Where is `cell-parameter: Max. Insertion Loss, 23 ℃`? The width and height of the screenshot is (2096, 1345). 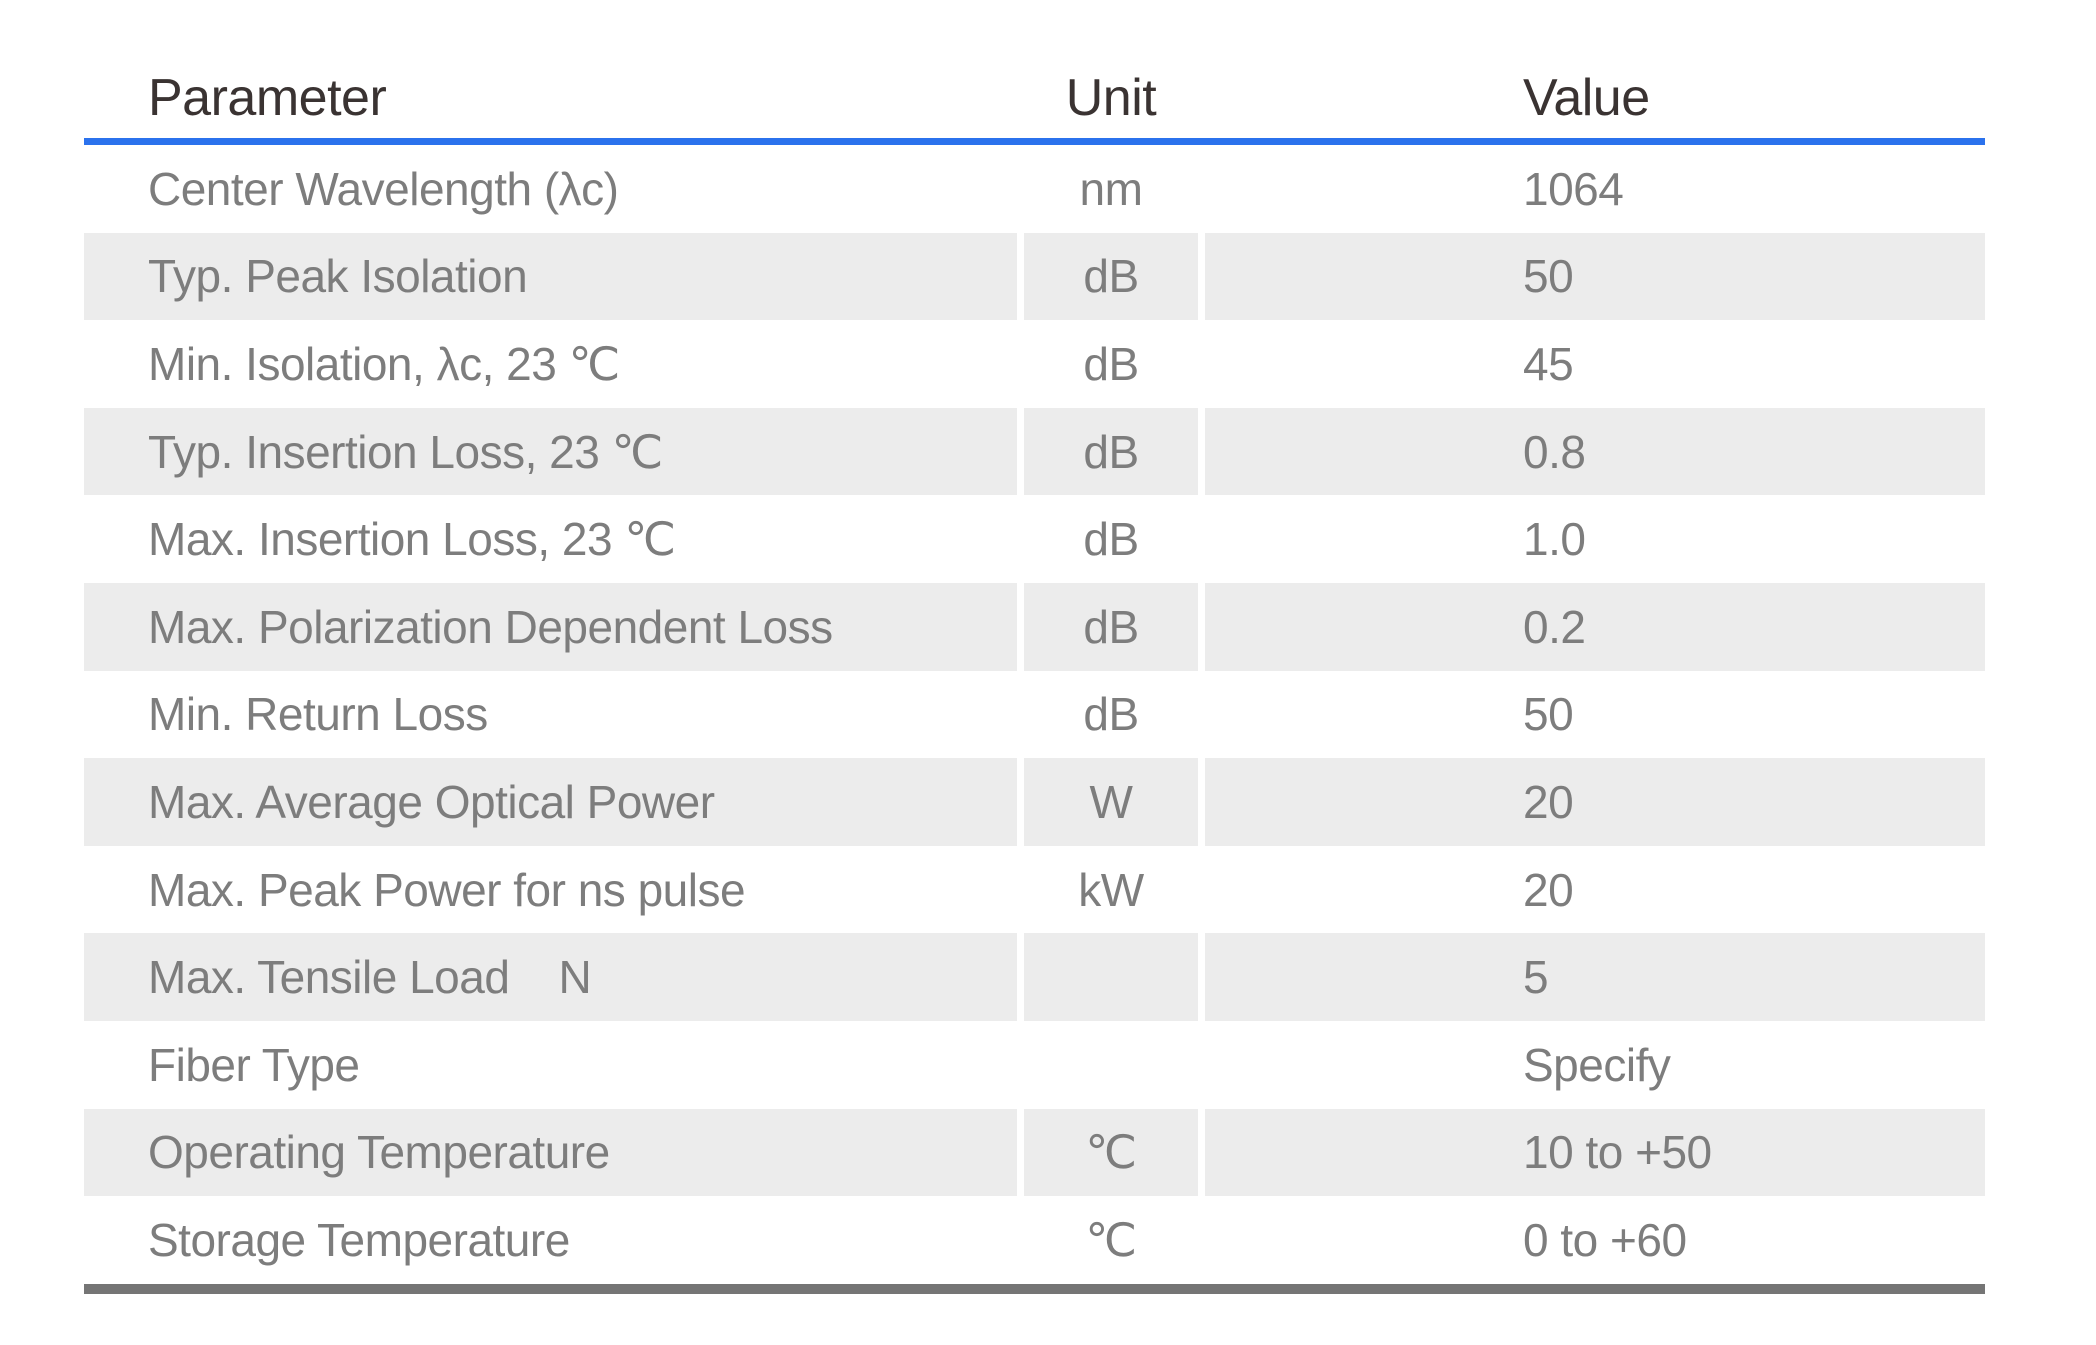
cell-parameter: Max. Insertion Loss, 23 ℃ is located at coordinates (412, 539).